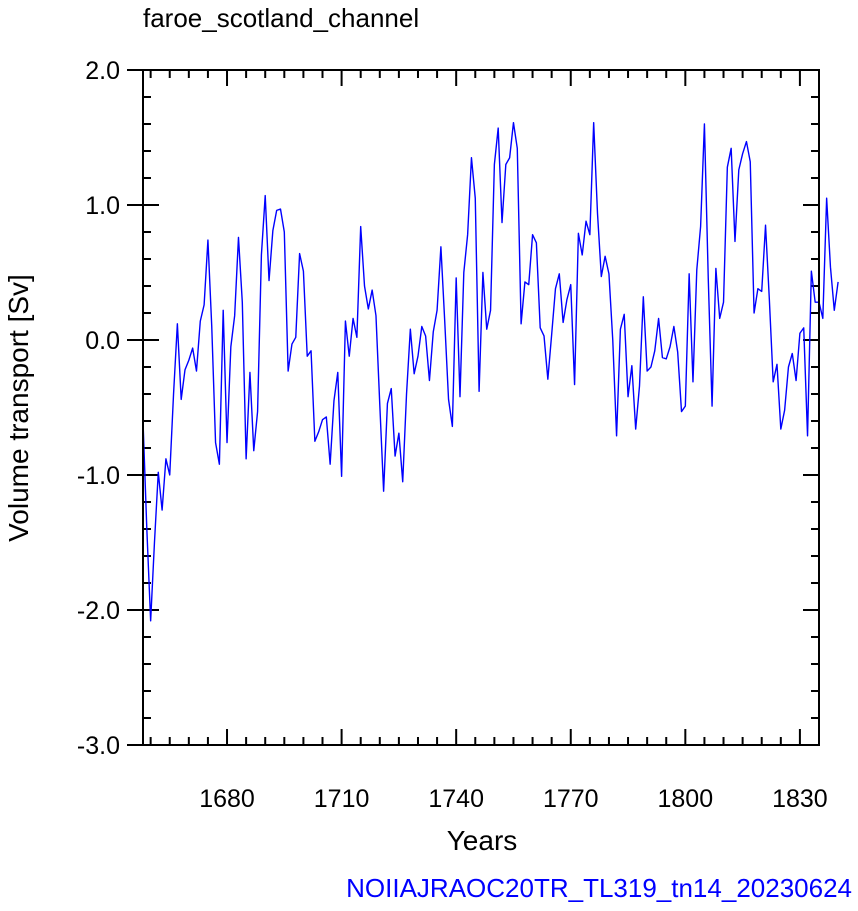  I want to click on chart-title: faroe_scotland_channel, so click(281, 18).